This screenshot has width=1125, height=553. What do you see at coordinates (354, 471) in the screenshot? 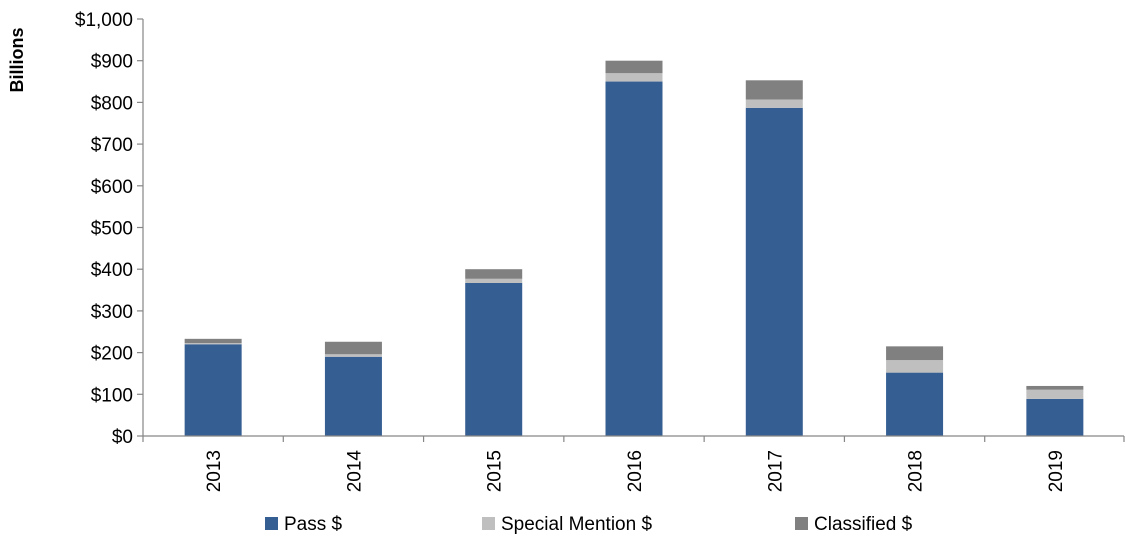
I see `x-tick-label-2014: 2014` at bounding box center [354, 471].